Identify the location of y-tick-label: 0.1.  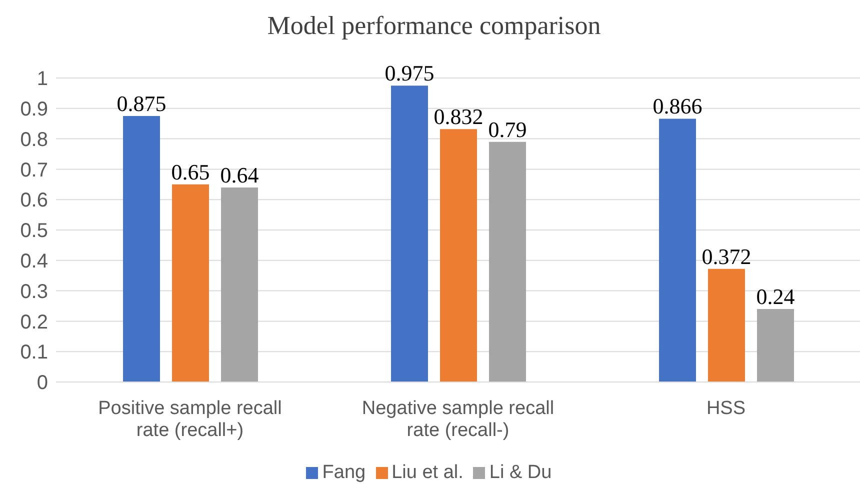
(34, 353).